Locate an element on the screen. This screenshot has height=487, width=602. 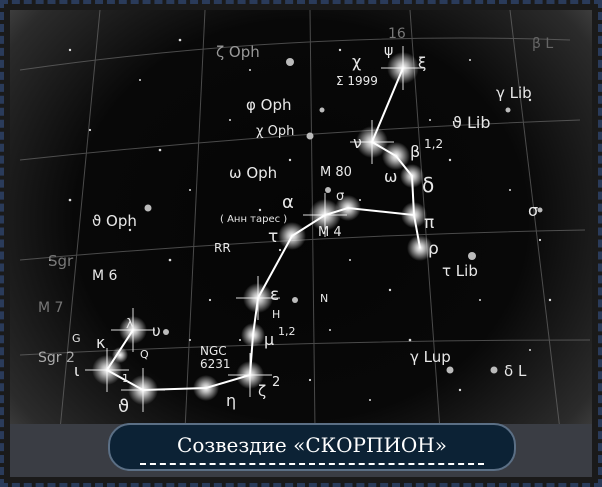
label-beta-sup: 1,2 is located at coordinates (433, 144).